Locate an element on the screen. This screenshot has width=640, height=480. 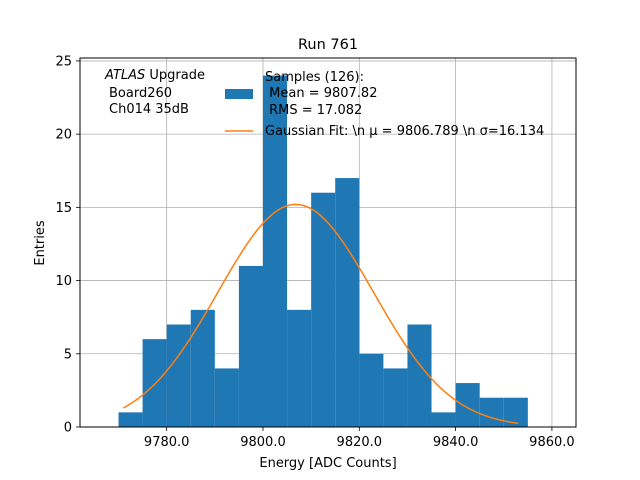
atlas-annotation: ATLAS Upgrade Board260 Ch014 35dB is located at coordinates (154, 92).